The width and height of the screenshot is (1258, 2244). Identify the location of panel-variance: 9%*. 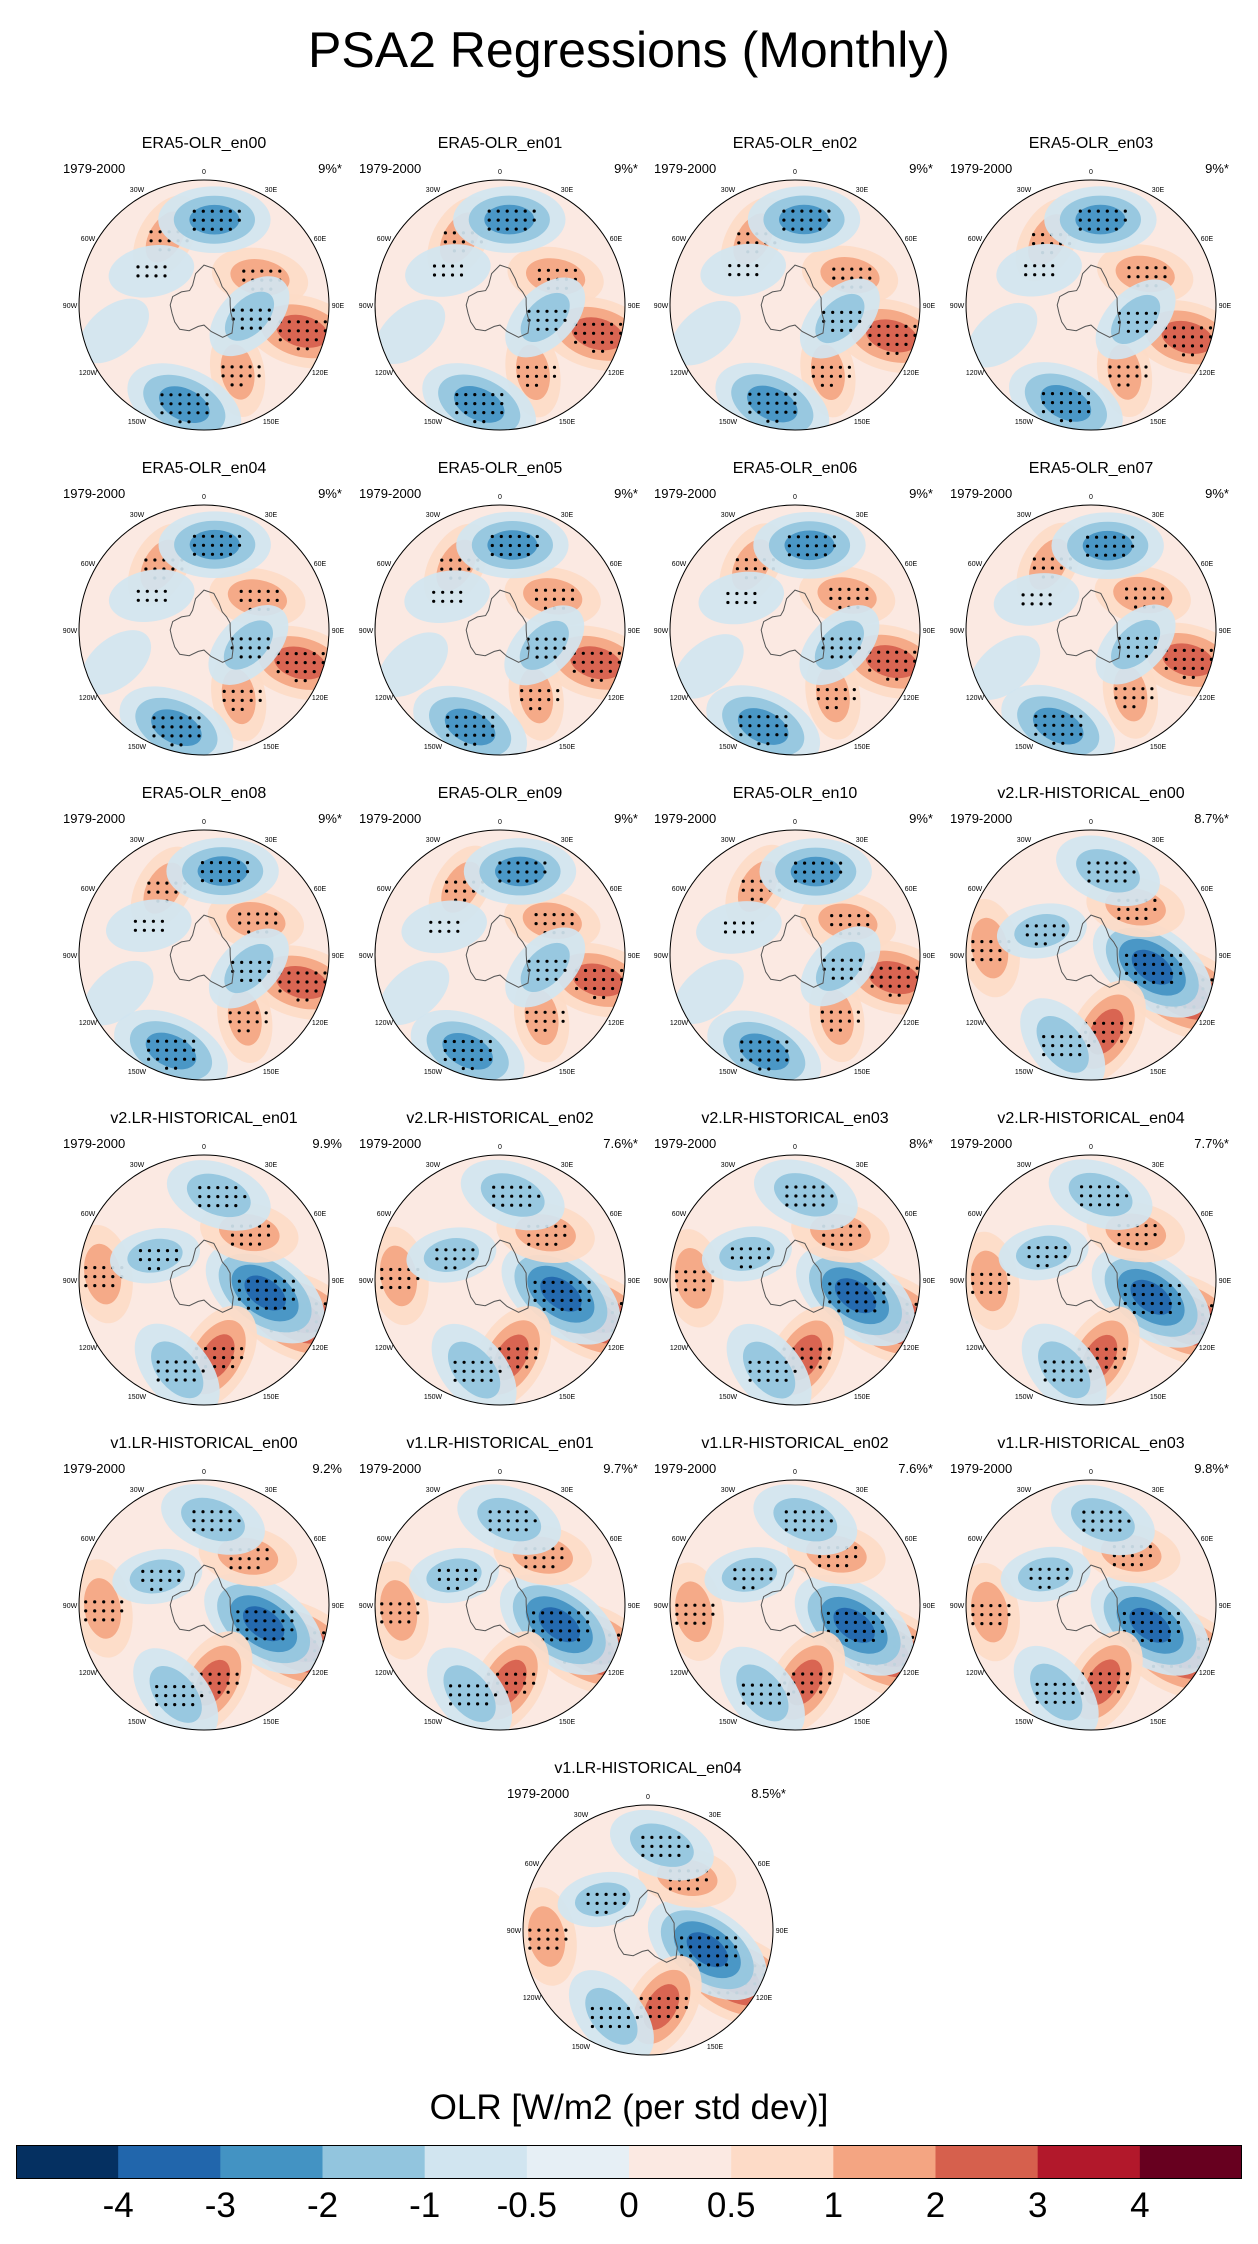
(1217, 493).